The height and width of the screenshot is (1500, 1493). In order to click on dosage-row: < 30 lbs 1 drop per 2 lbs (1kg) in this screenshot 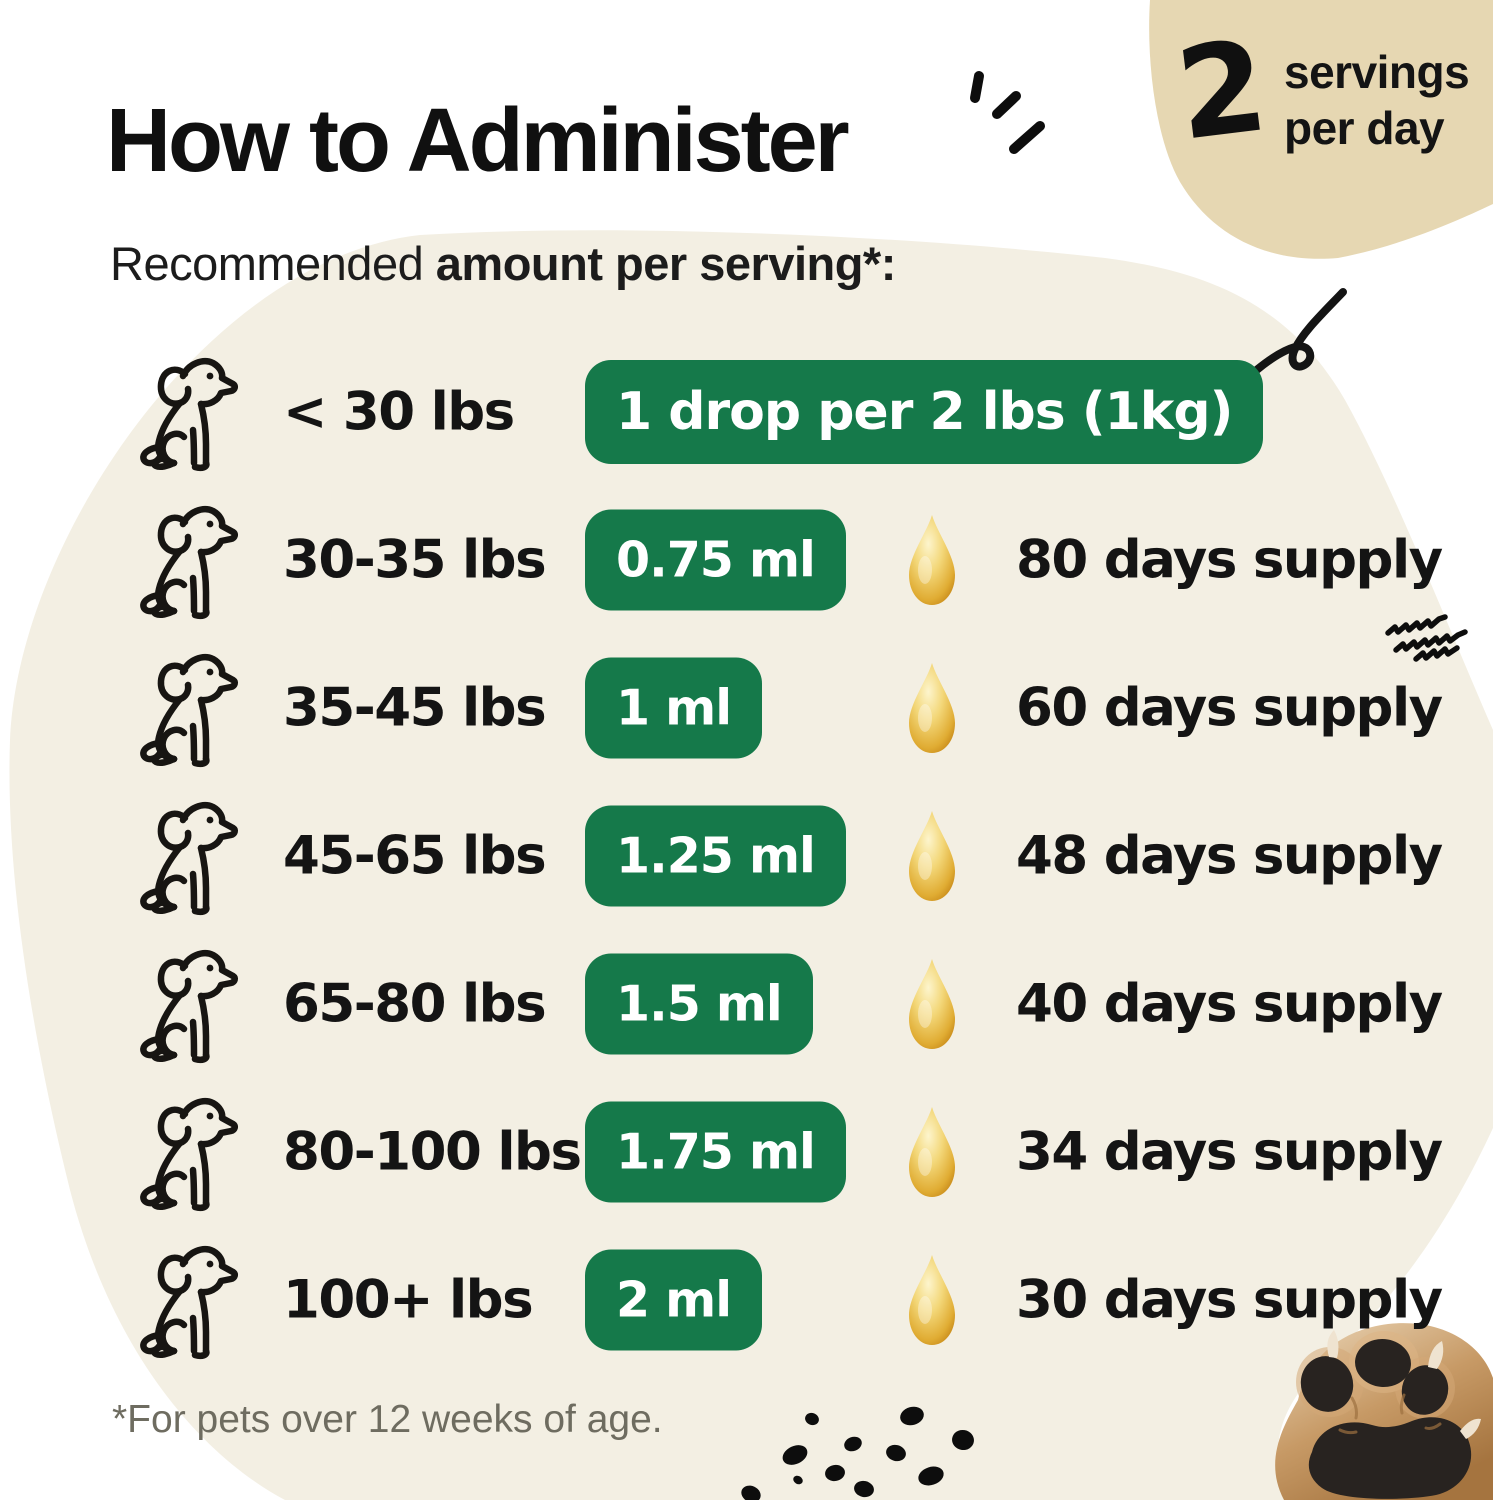, I will do `click(746, 412)`.